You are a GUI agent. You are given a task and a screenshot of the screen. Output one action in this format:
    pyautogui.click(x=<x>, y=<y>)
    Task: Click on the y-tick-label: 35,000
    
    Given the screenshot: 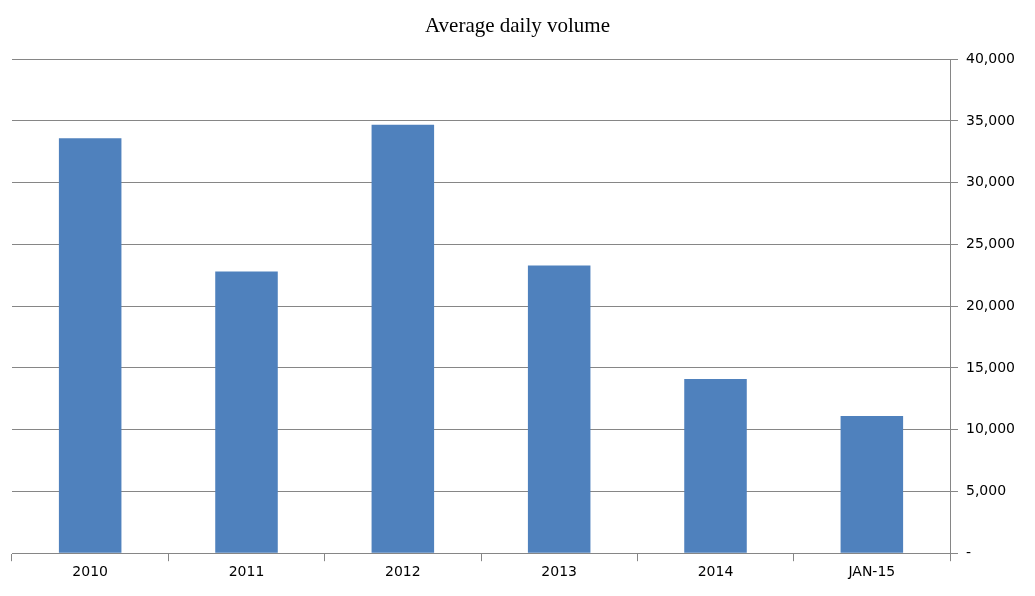 What is the action you would take?
    pyautogui.click(x=991, y=119)
    